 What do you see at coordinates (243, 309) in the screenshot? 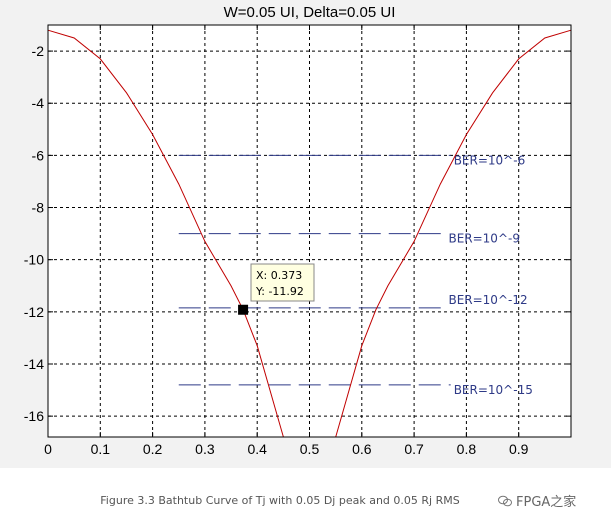
I see `datatip-marker` at bounding box center [243, 309].